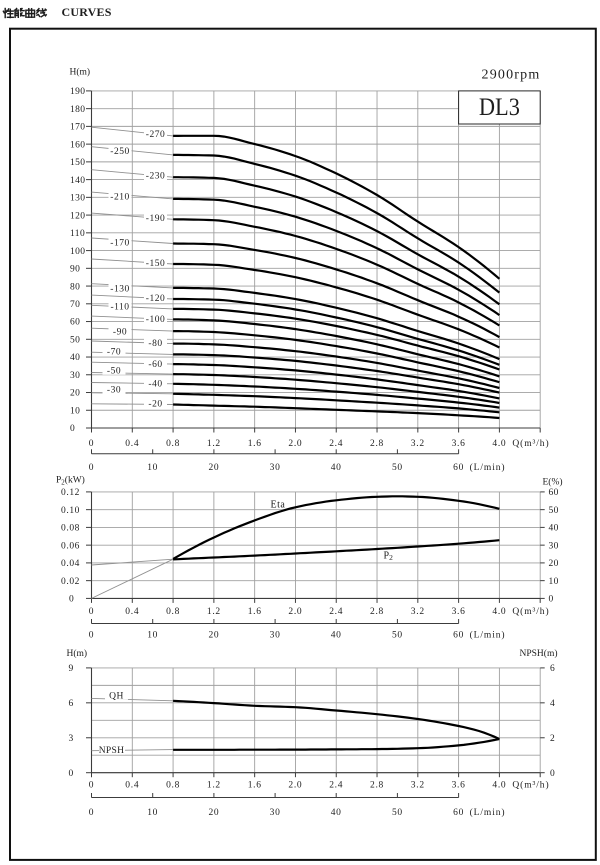  What do you see at coordinates (77, 181) in the screenshot?
I see `svg-text: 140` at bounding box center [77, 181].